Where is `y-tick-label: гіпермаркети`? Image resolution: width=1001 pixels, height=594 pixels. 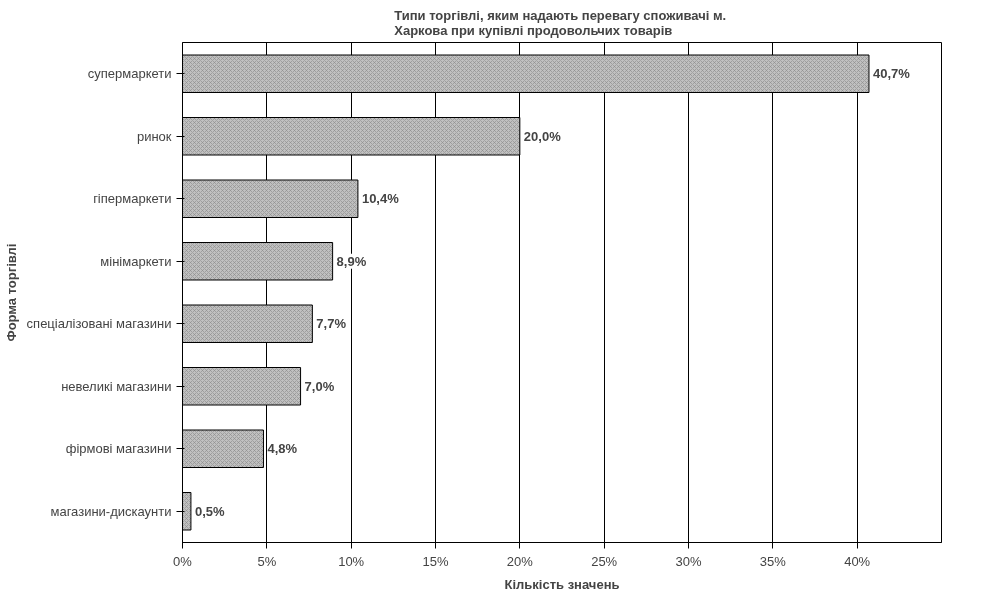 y-tick-label: гіпермаркети is located at coordinates (132, 199).